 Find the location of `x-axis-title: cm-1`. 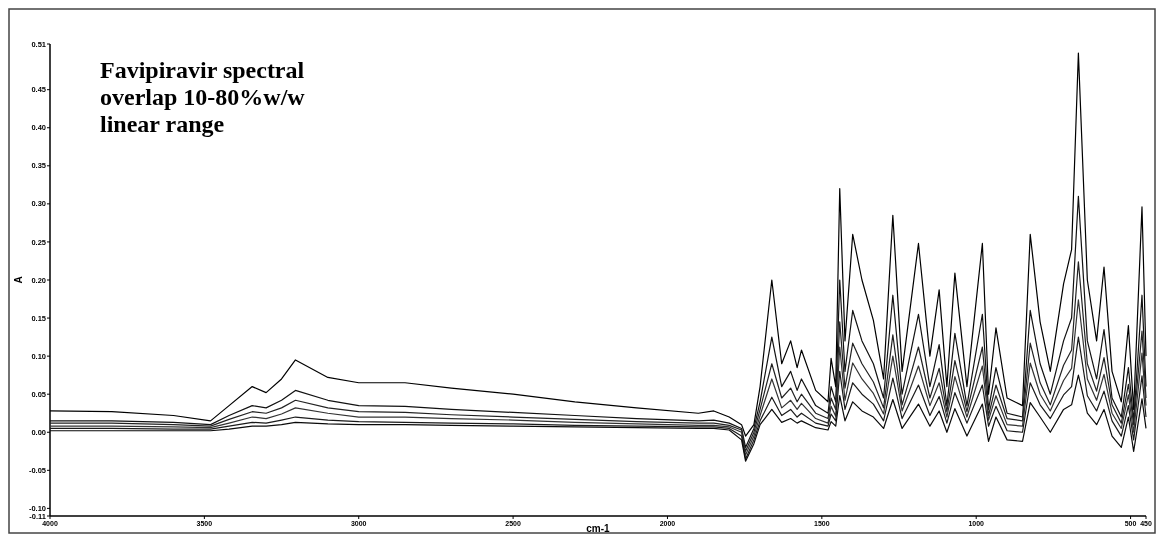

x-axis-title: cm-1 is located at coordinates (598, 528).